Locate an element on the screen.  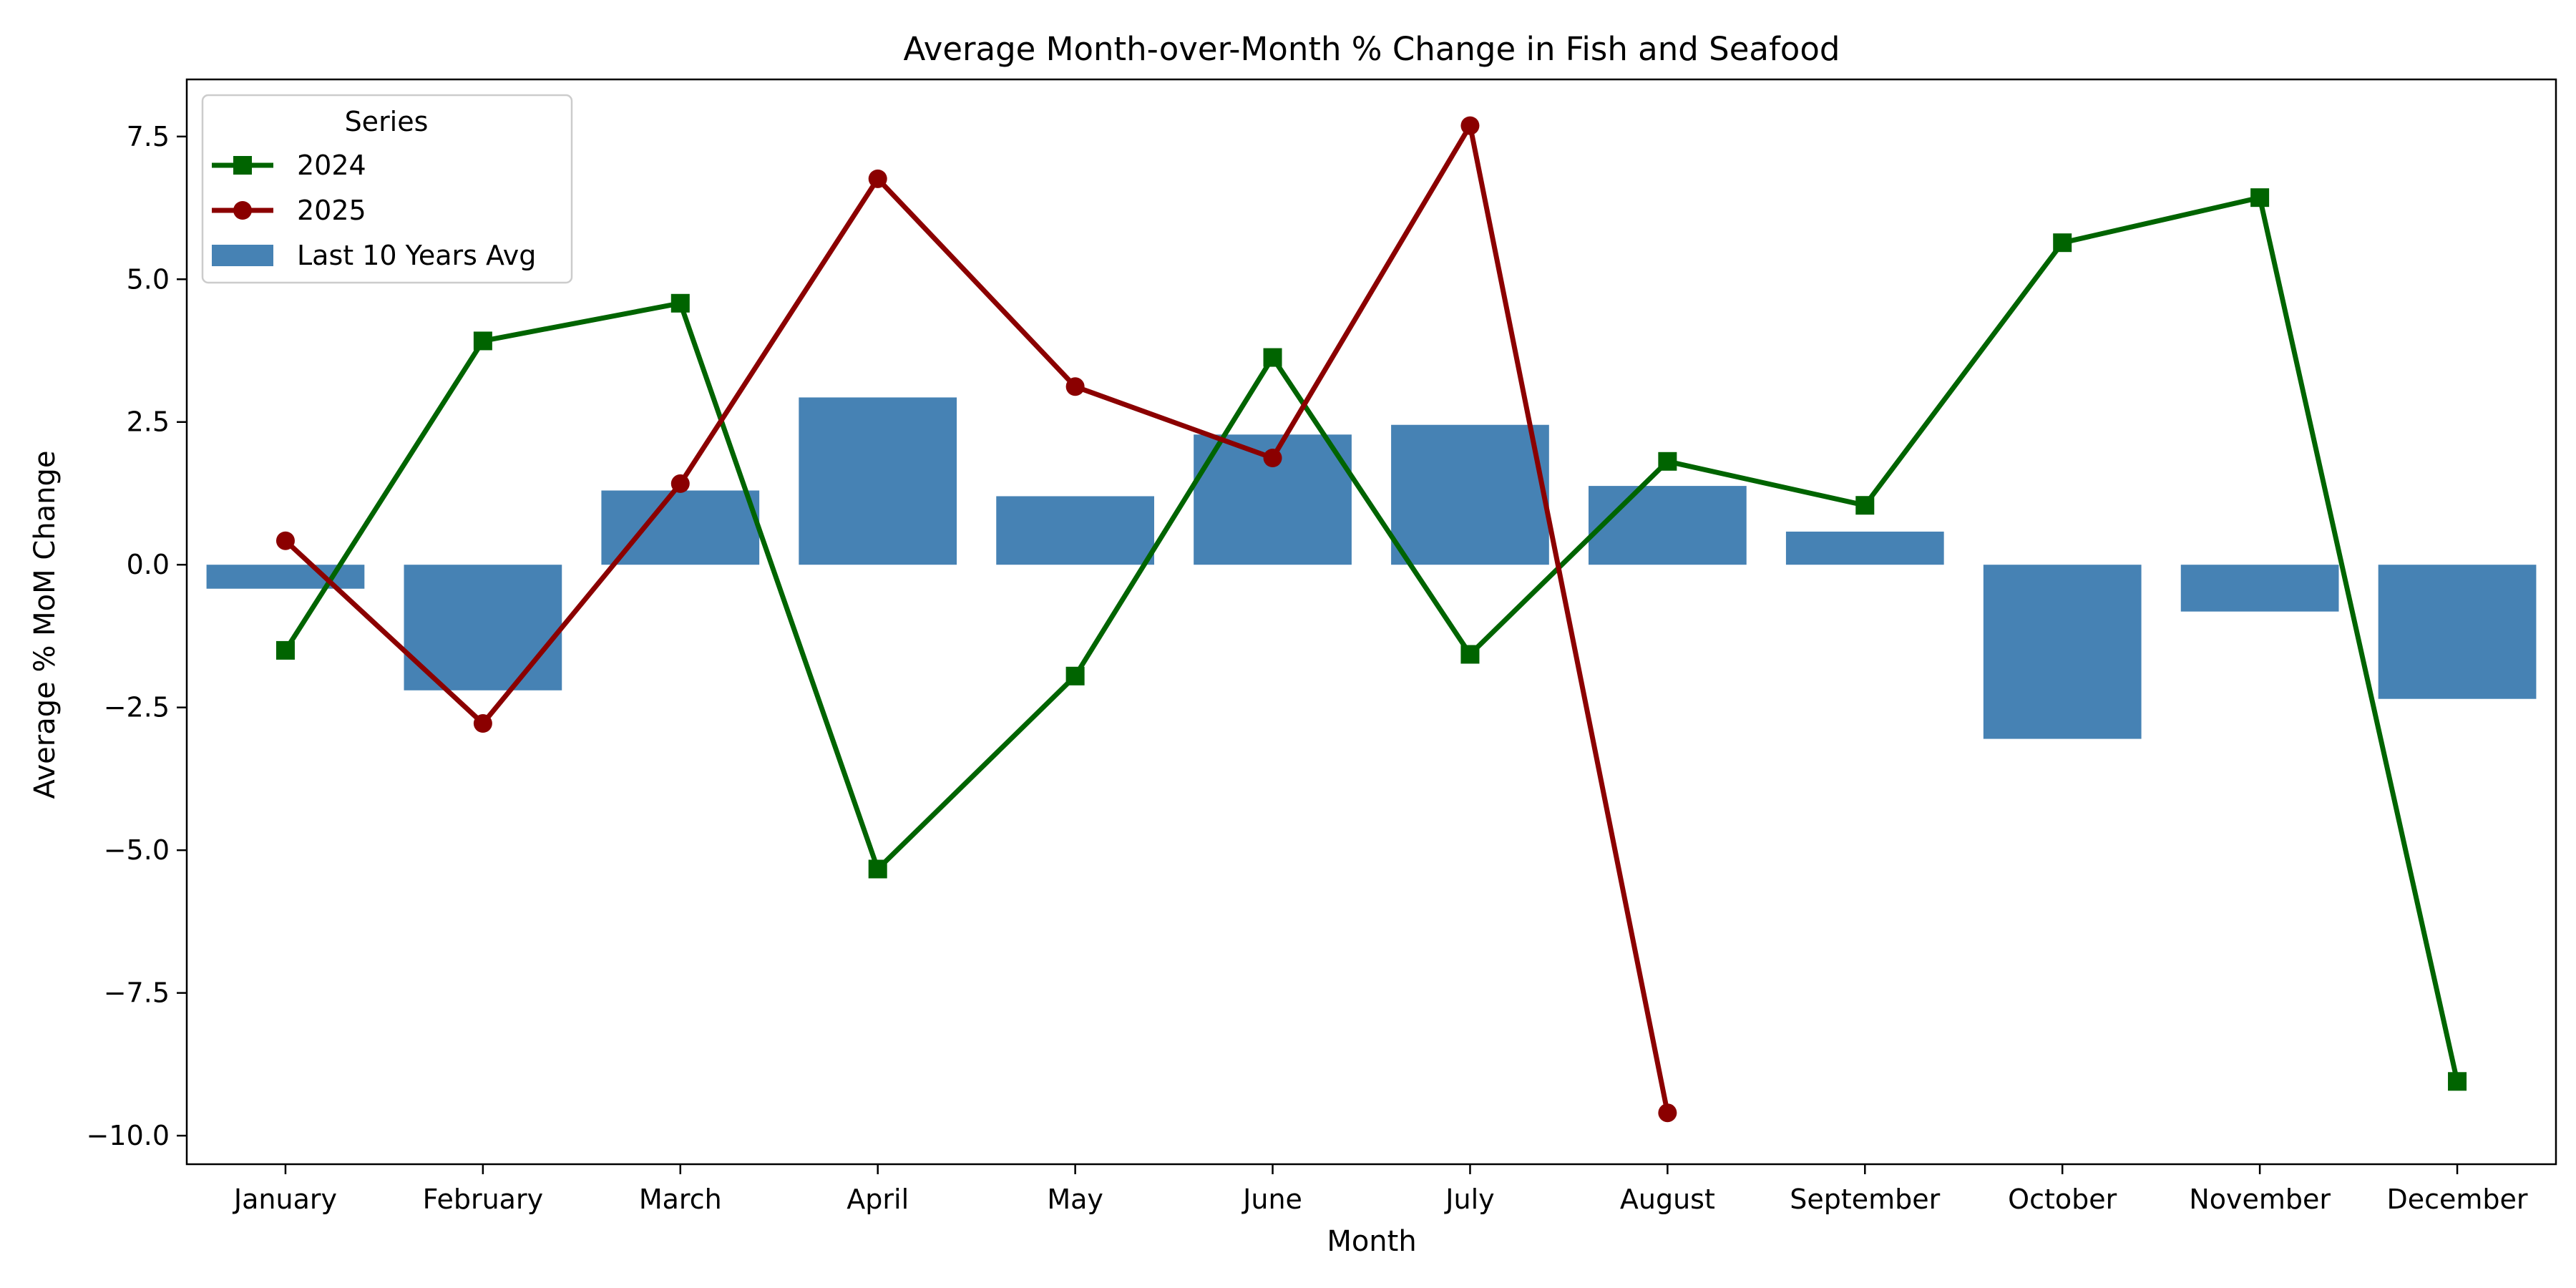
x-tick-label-september: September is located at coordinates (1865, 1199).